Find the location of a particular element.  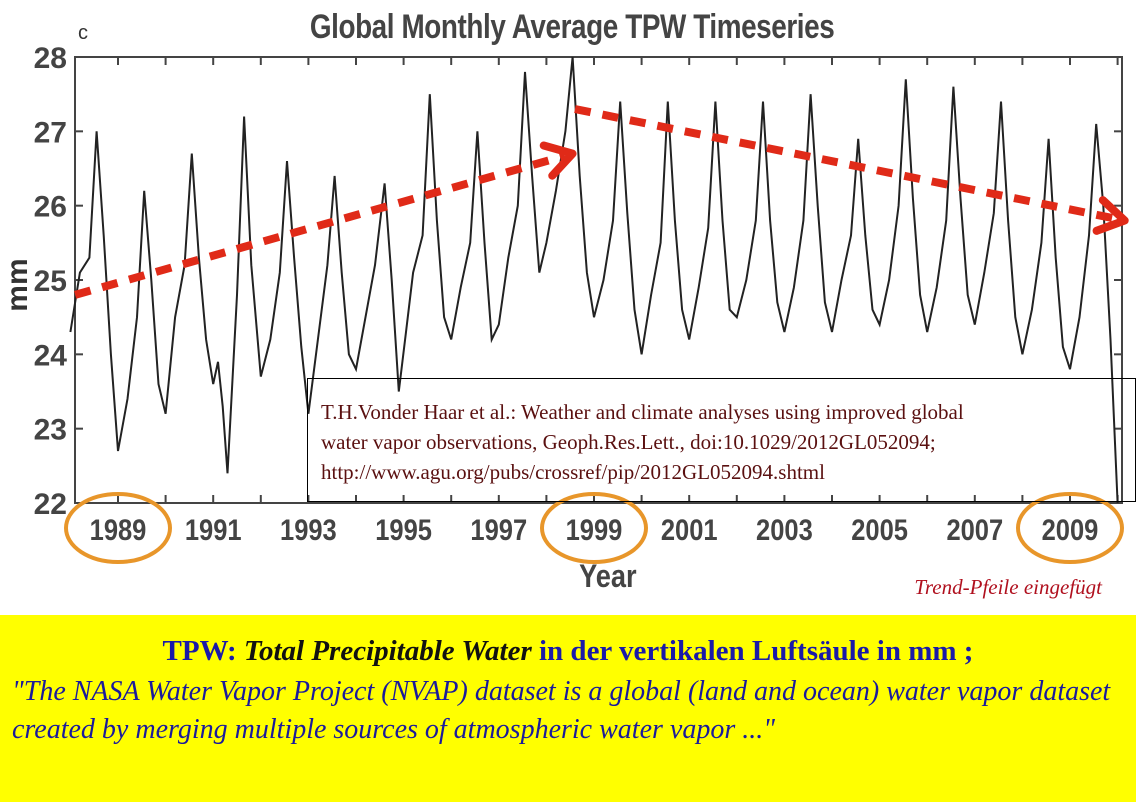

x-tick-label: 1991 is located at coordinates (213, 529).